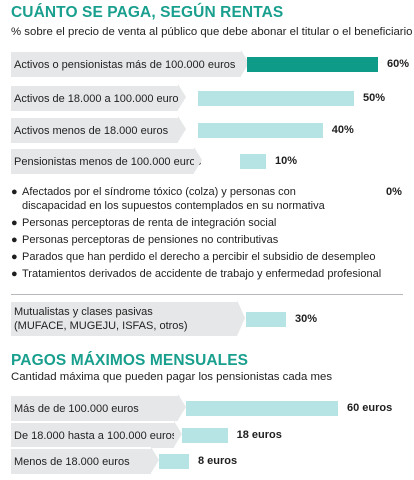  Describe the element at coordinates (260, 130) in the screenshot. I see `rentas-item-2-bar` at that location.